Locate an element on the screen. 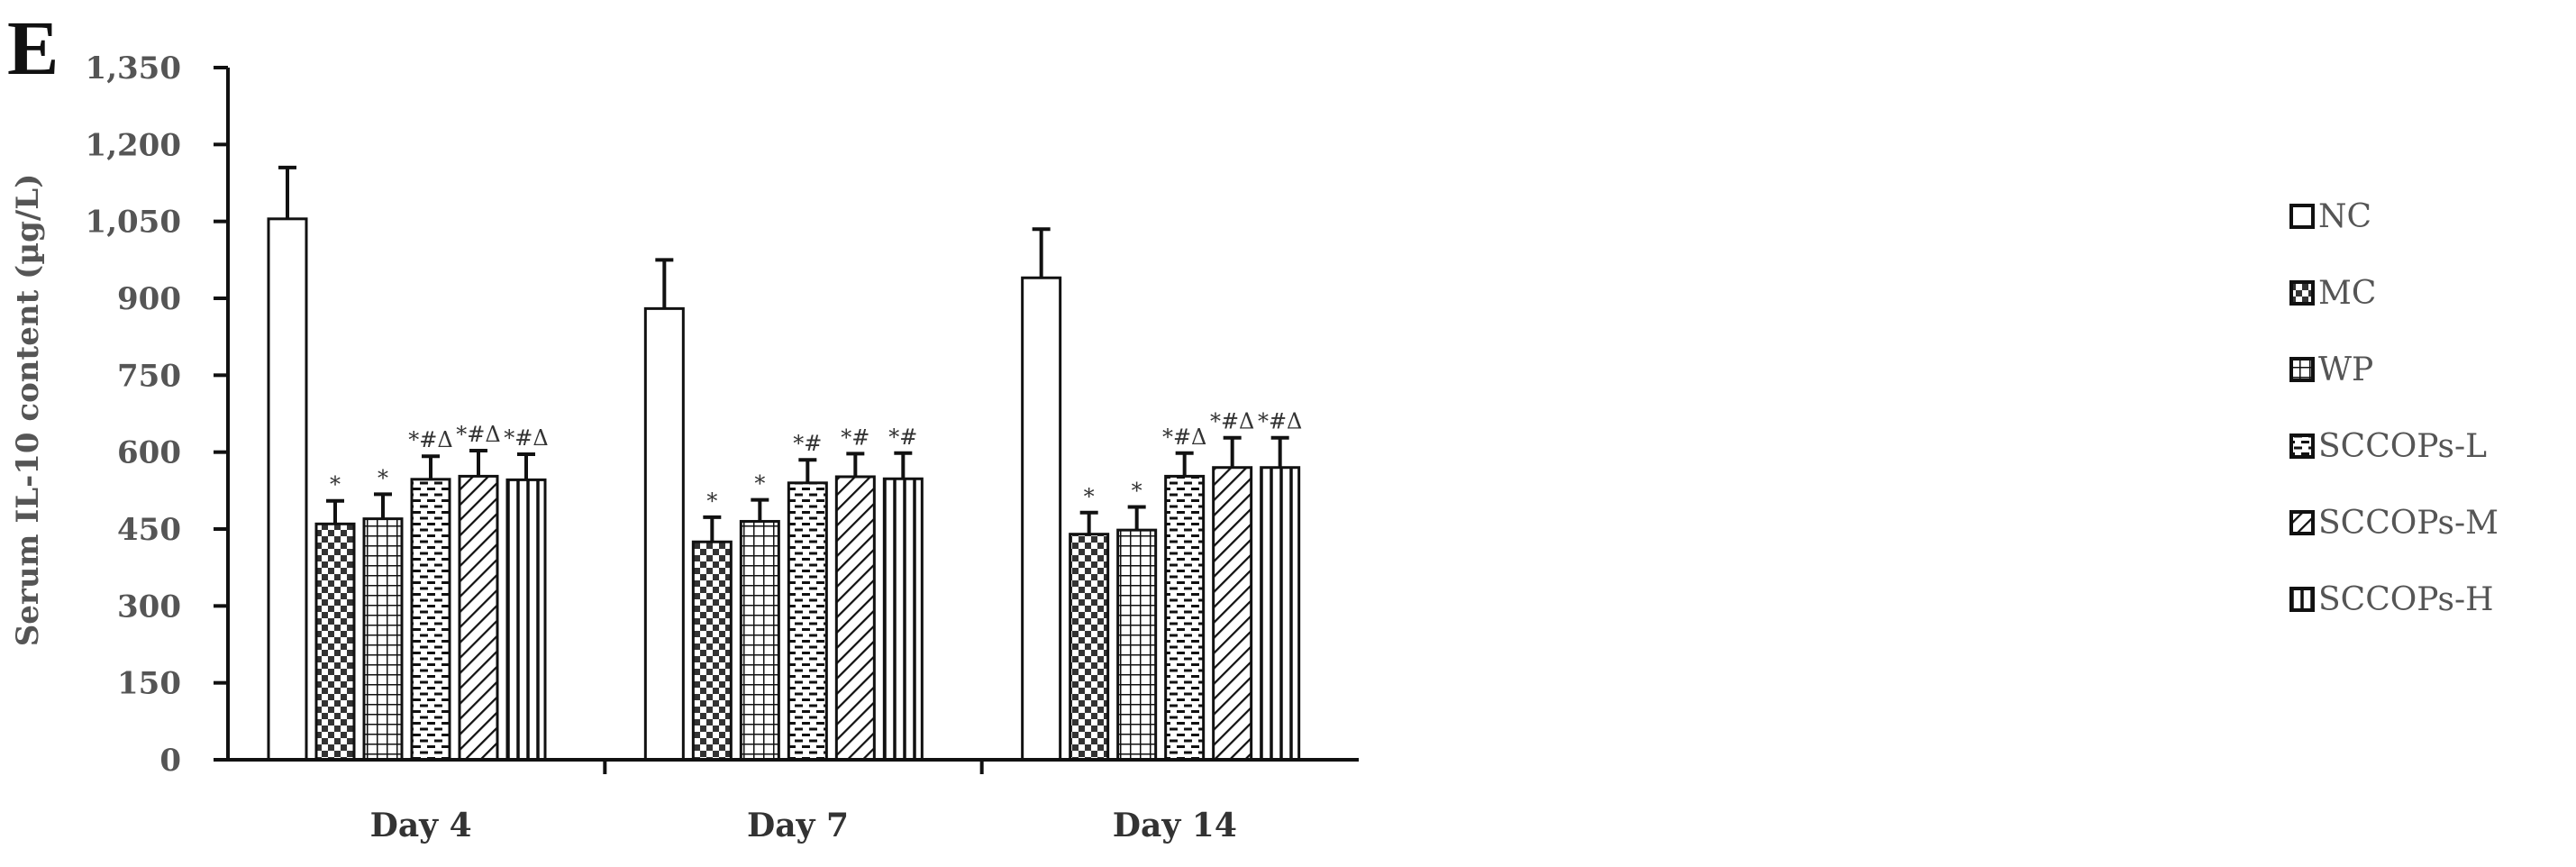 This screenshot has height=867, width=2576. y-tick-label: 300 is located at coordinates (149, 607).